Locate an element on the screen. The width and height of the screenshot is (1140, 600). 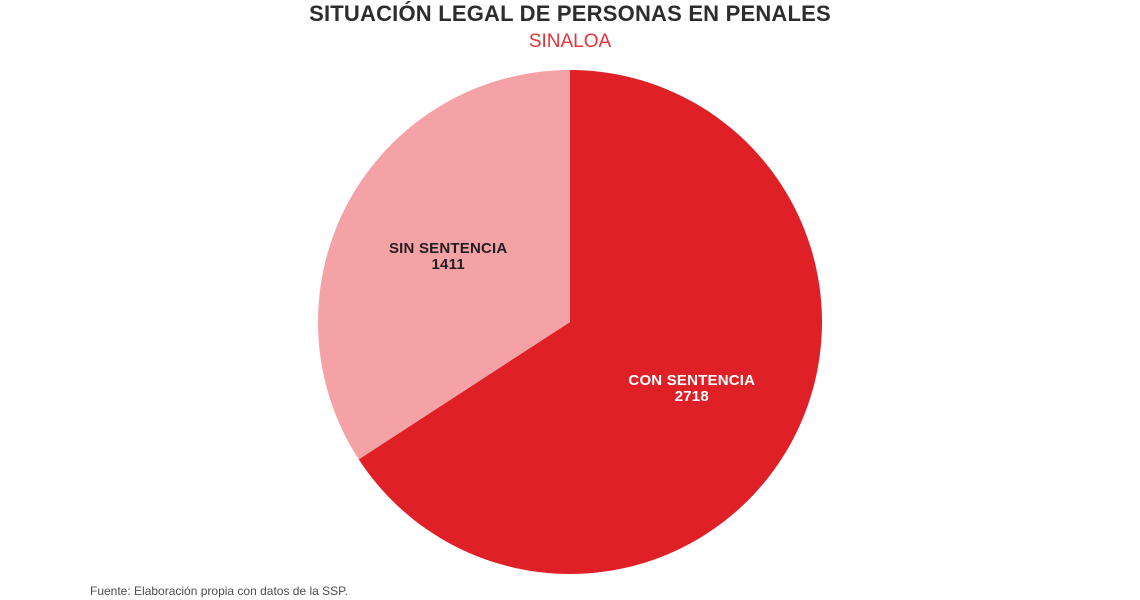
slice-label-name-con-sentencia: CON SENTENCIA is located at coordinates (691, 380).